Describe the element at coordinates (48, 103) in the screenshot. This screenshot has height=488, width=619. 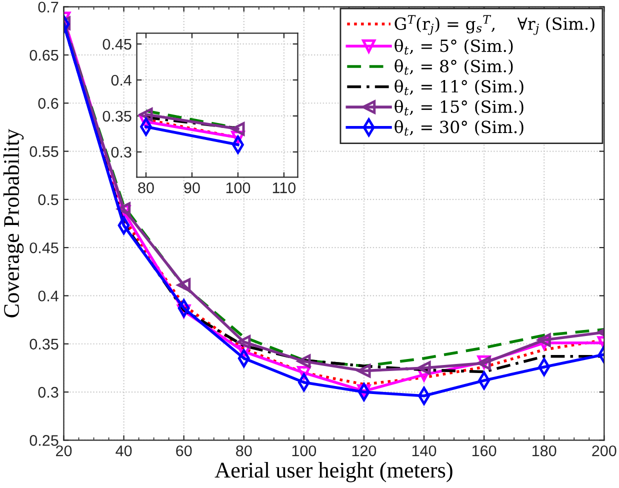
I see `y-tick-label: 0.6` at that location.